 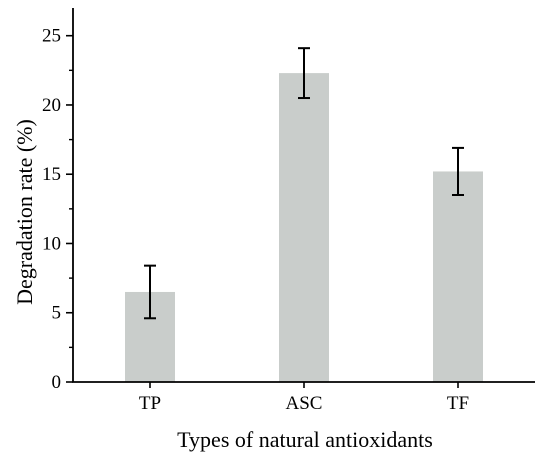 I want to click on bar-tf, so click(x=458, y=276).